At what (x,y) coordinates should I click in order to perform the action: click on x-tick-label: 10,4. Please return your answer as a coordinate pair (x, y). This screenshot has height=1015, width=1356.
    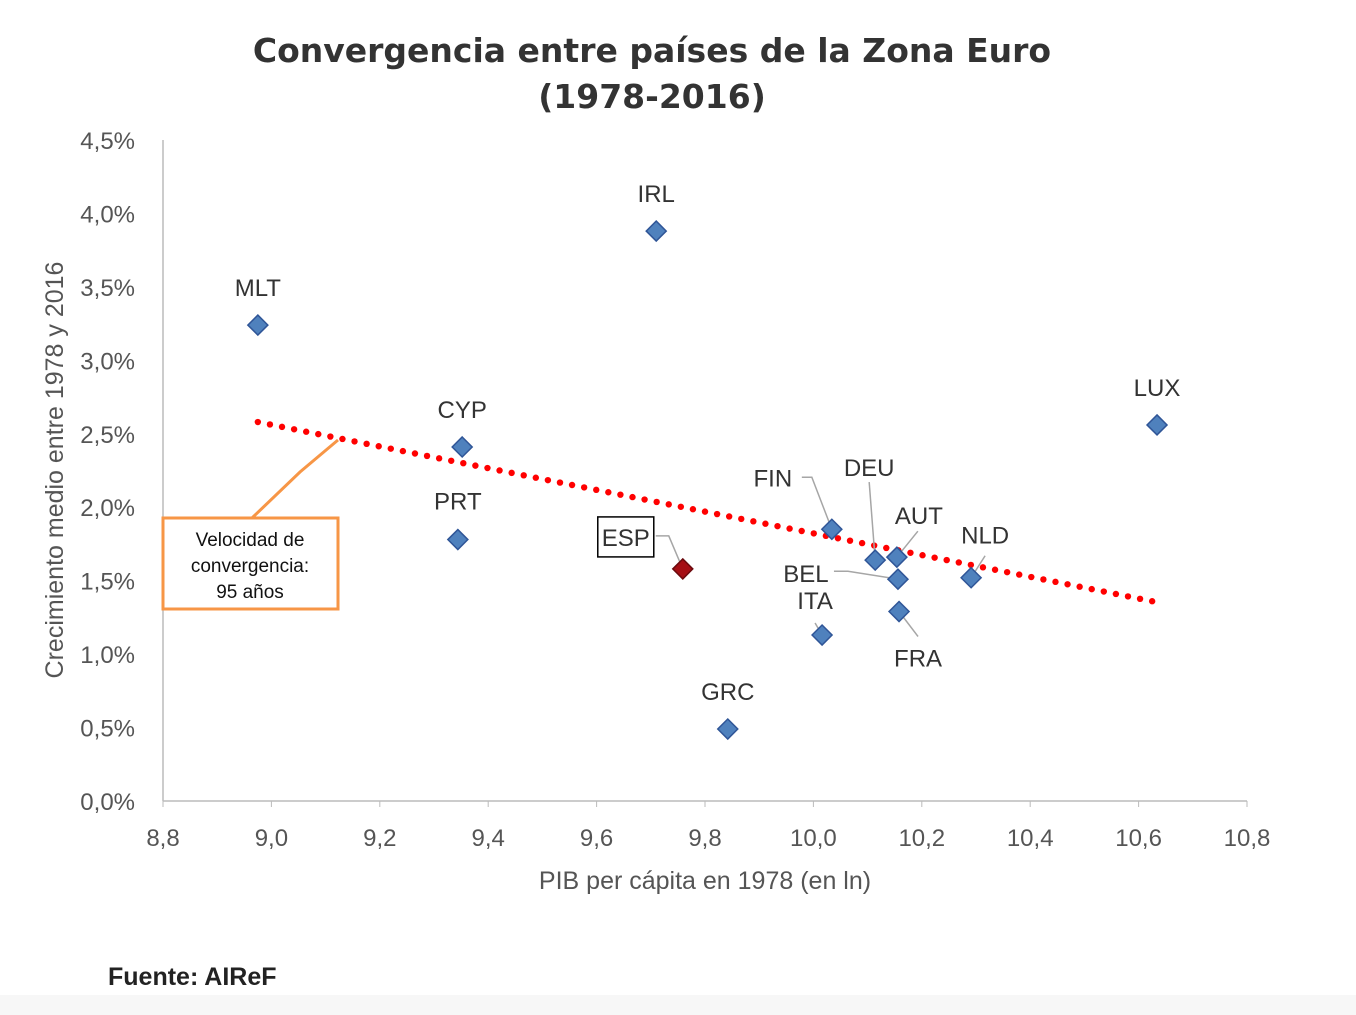
    Looking at the image, I should click on (1030, 838).